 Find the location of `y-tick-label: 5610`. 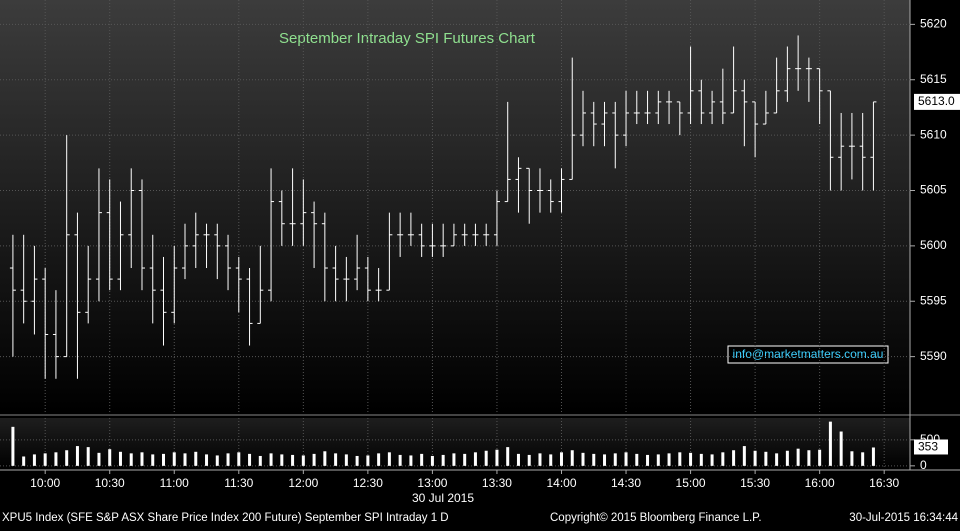

y-tick-label: 5610 is located at coordinates (933, 134).